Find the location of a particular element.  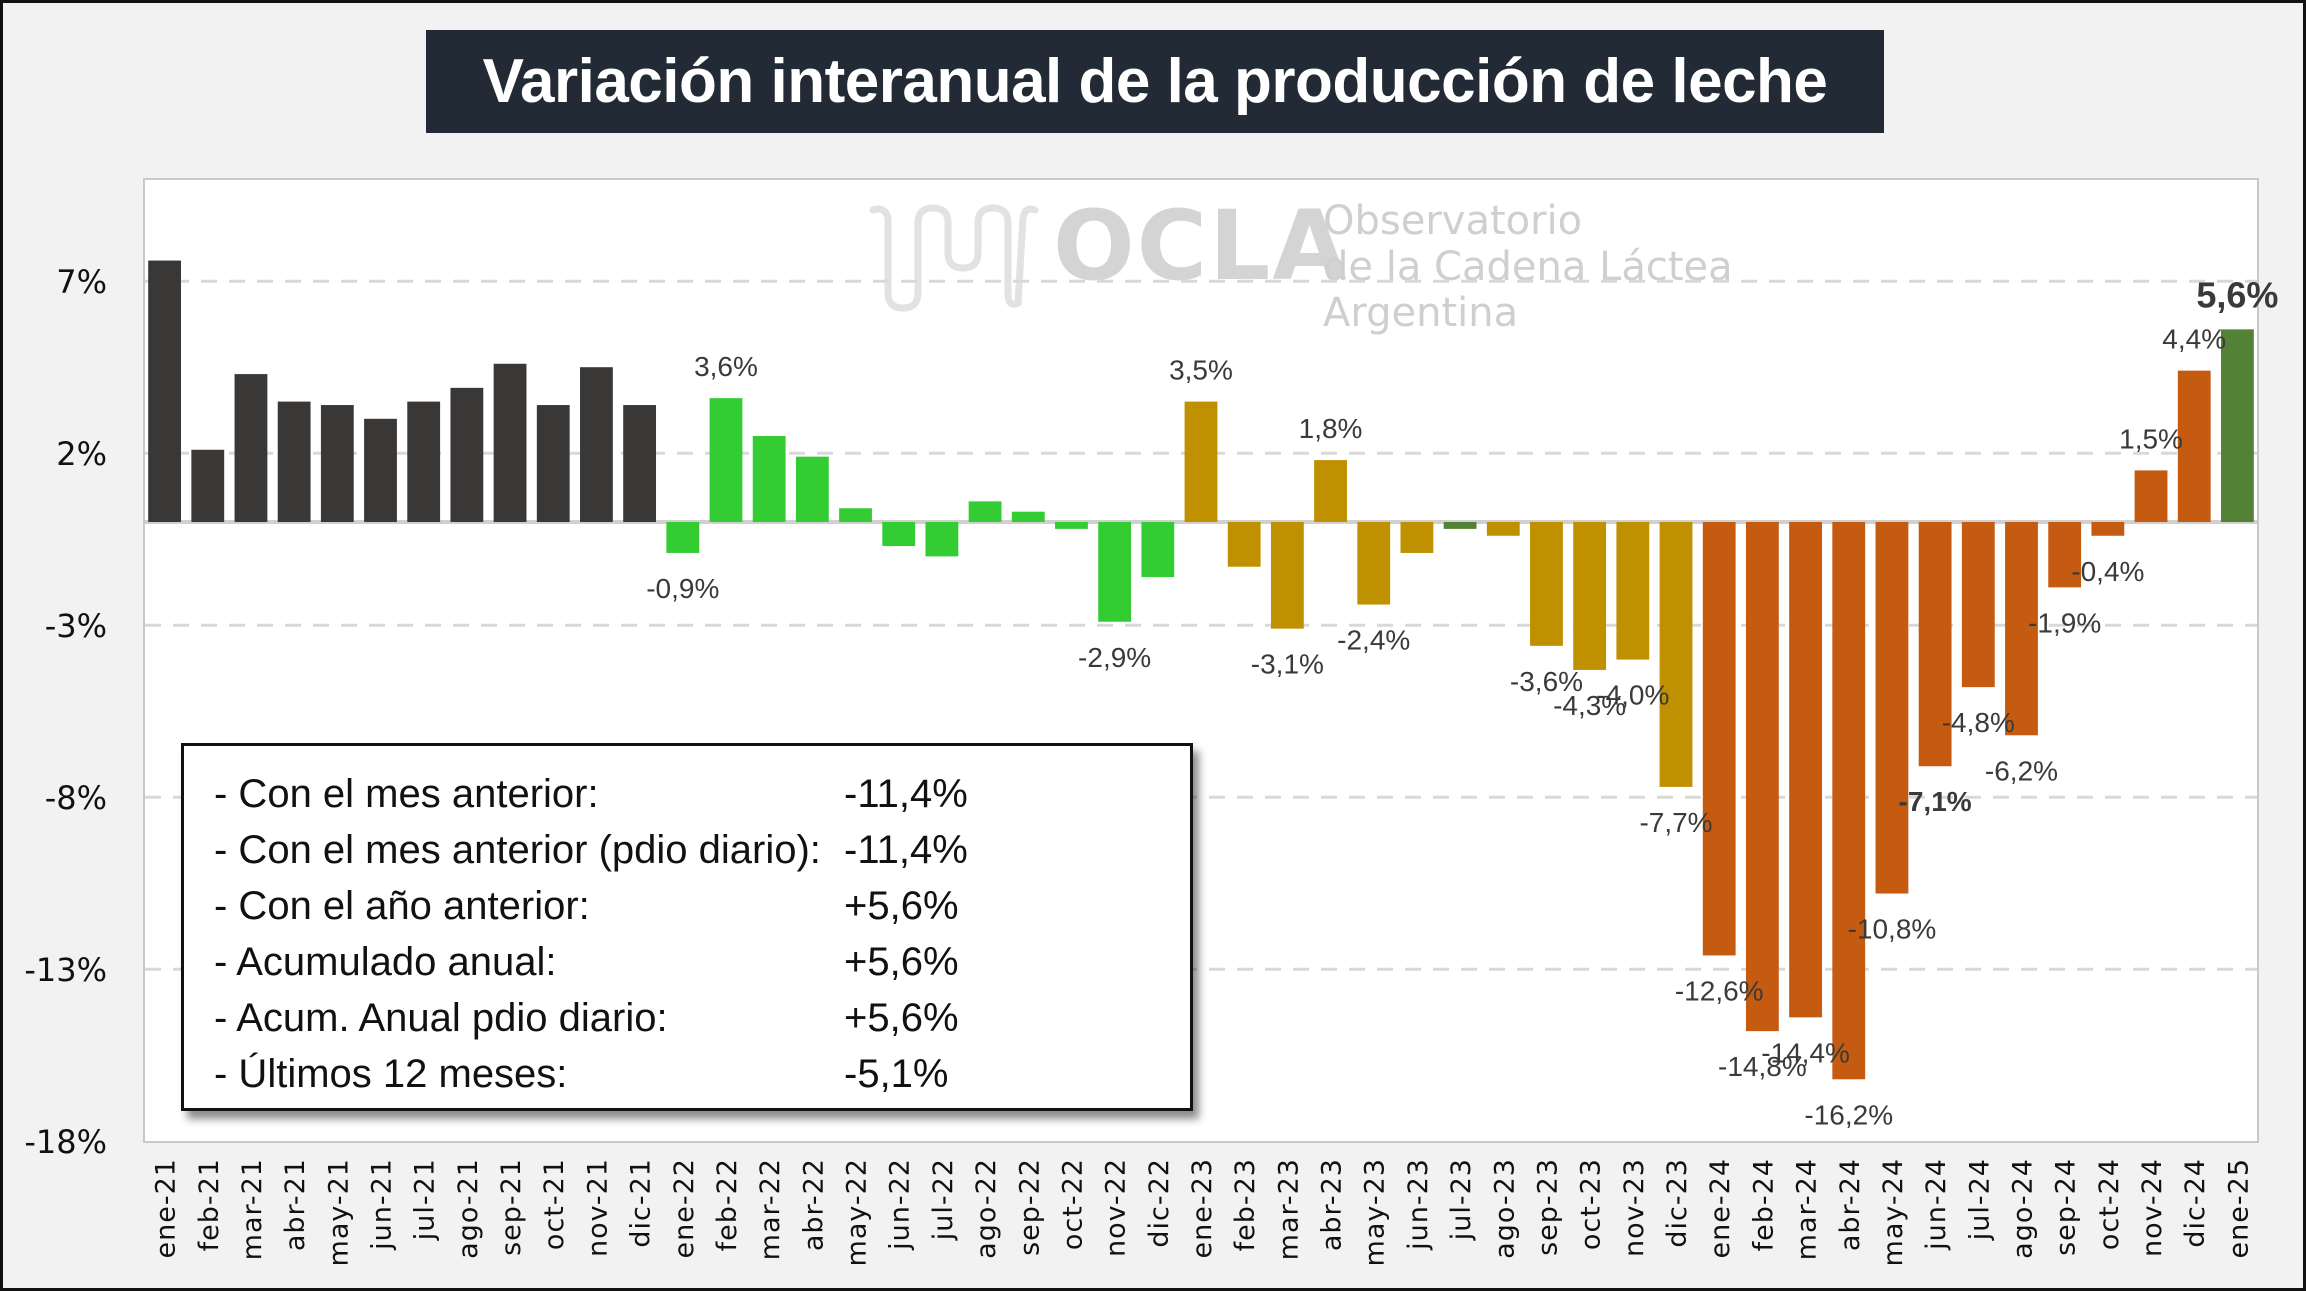

x-tick-label: mar-24 is located at coordinates (1807, 1209).